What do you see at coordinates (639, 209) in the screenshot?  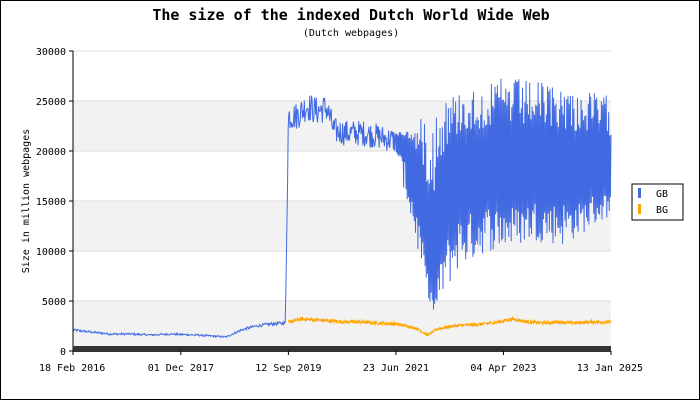 I see `legend-swatch-bg` at bounding box center [639, 209].